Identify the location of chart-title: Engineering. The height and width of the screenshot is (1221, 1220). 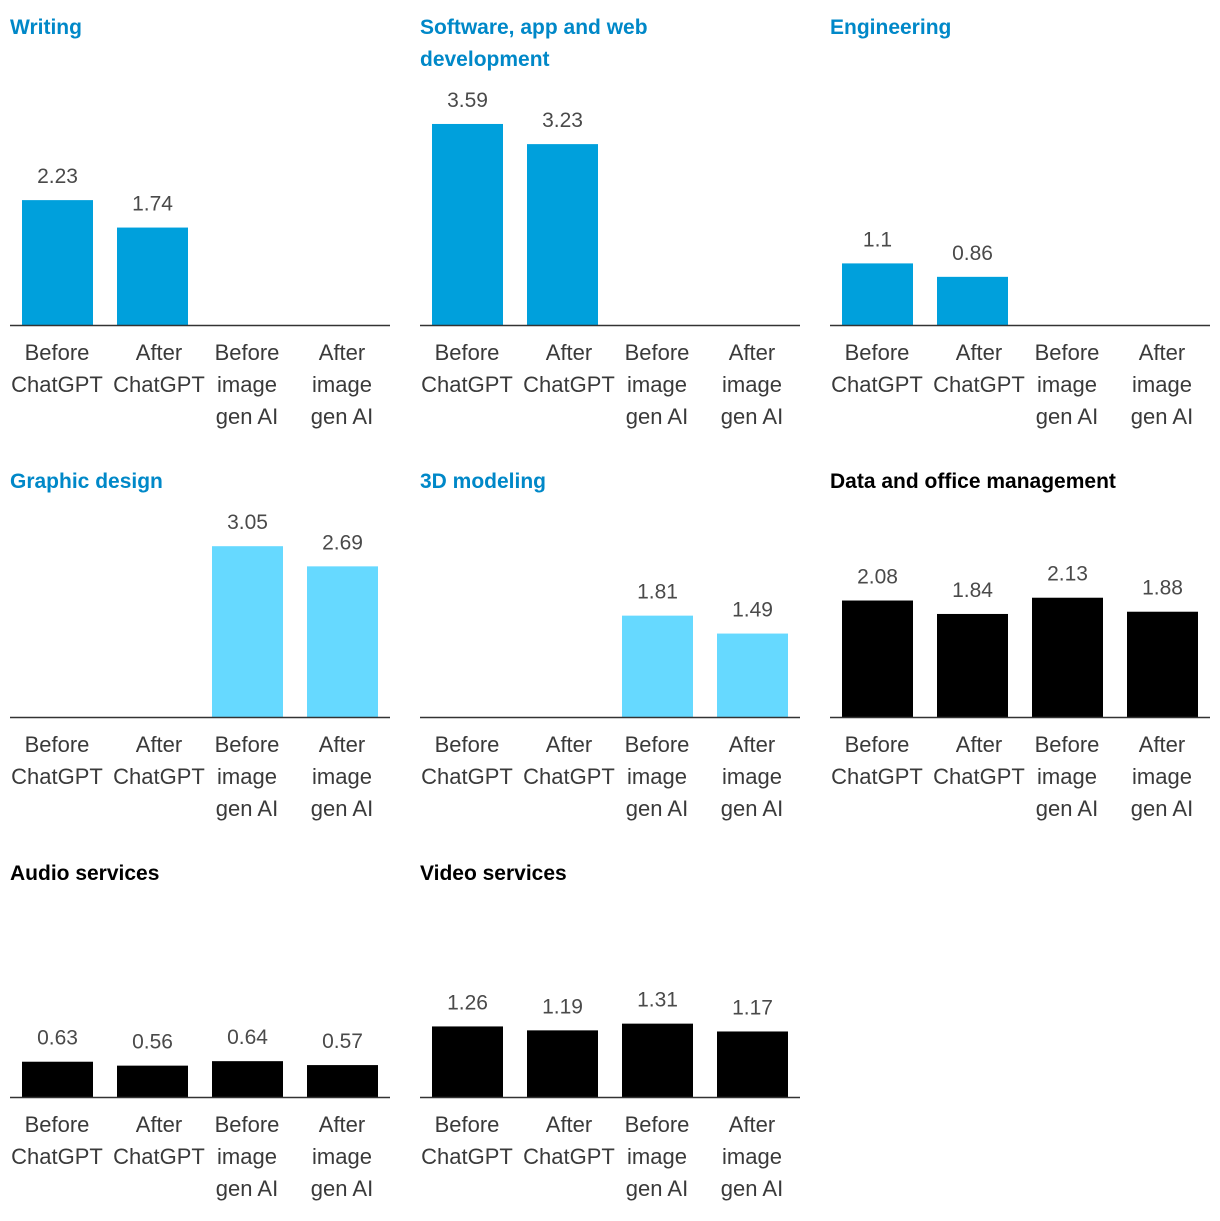
(890, 27).